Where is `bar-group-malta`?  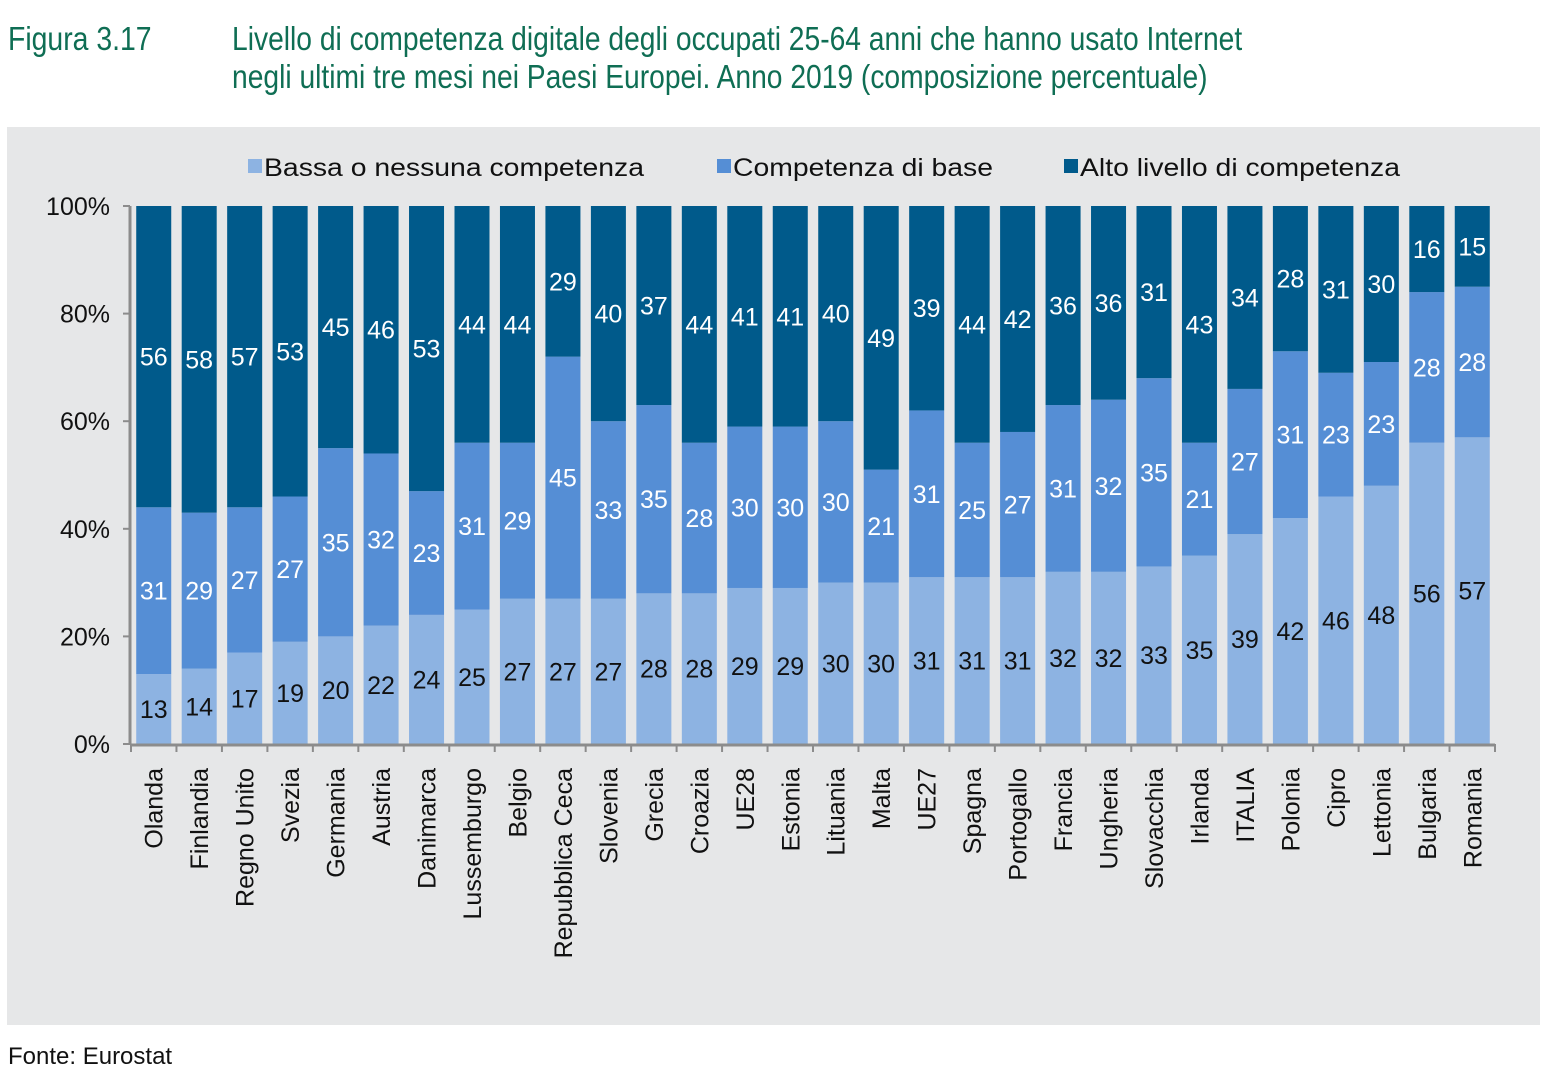
bar-group-malta is located at coordinates (881, 475).